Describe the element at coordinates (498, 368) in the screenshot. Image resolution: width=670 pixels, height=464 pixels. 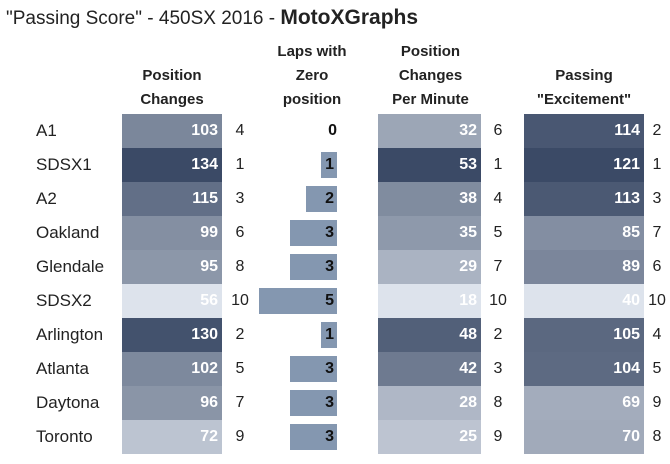
I see `per-minute-rank: 3` at that location.